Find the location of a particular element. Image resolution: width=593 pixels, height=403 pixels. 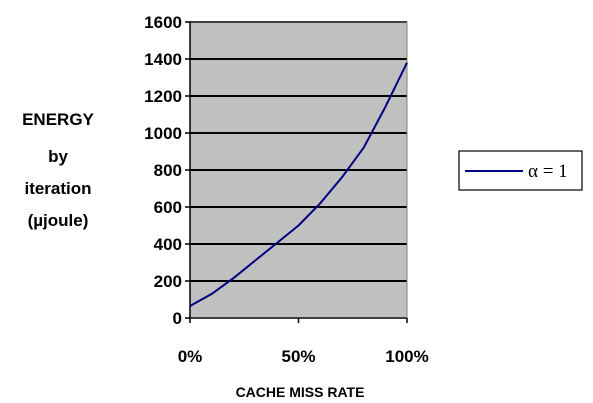

y-tick-label: 1600 is located at coordinates (163, 22).